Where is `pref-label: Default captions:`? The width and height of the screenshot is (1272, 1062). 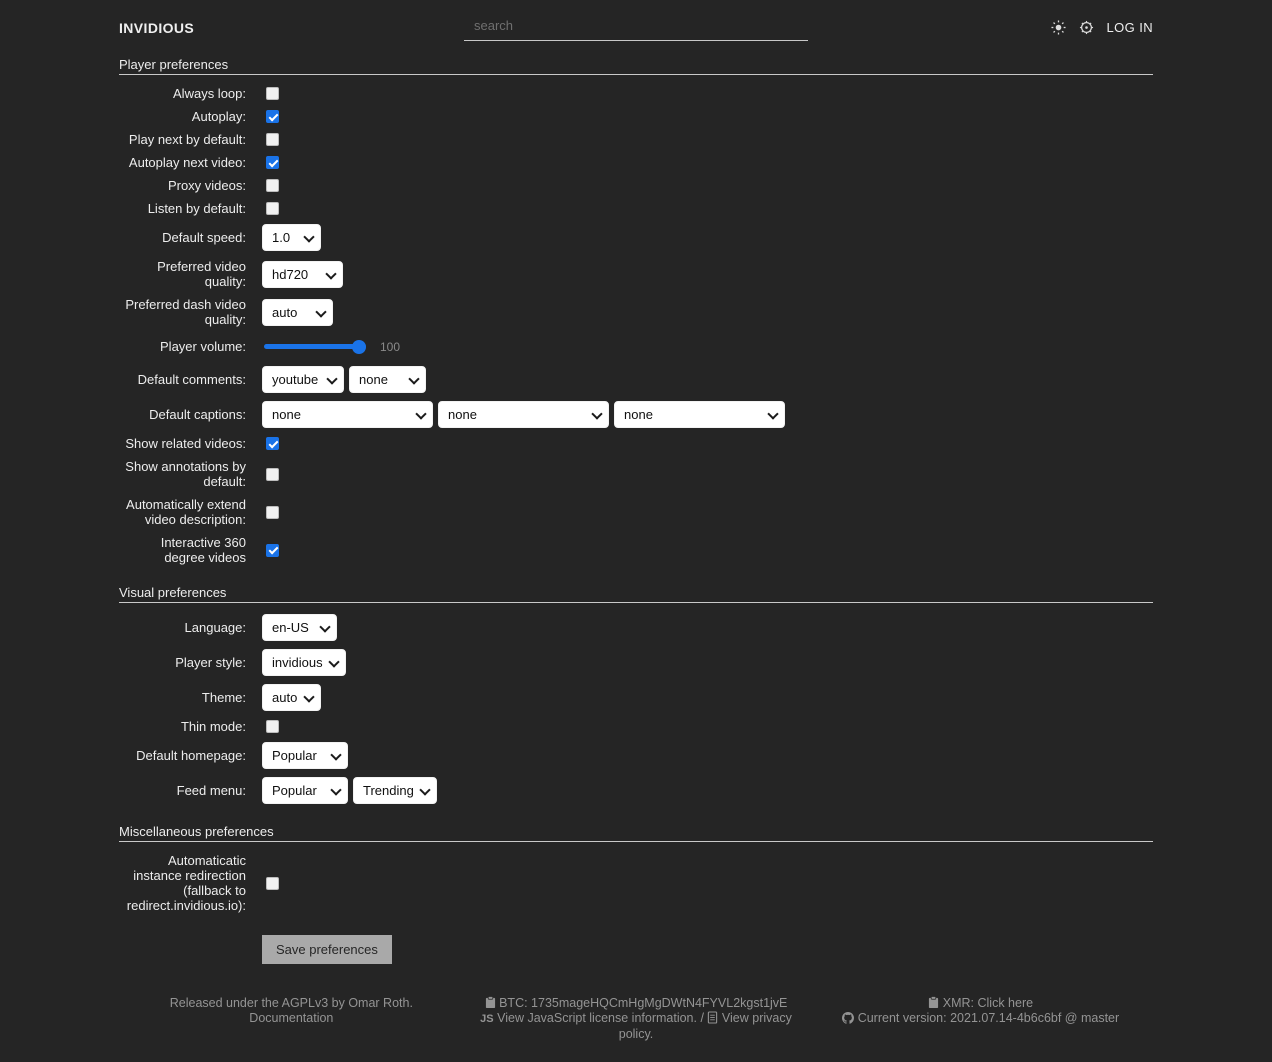
pref-label: Default captions: is located at coordinates (197, 414).